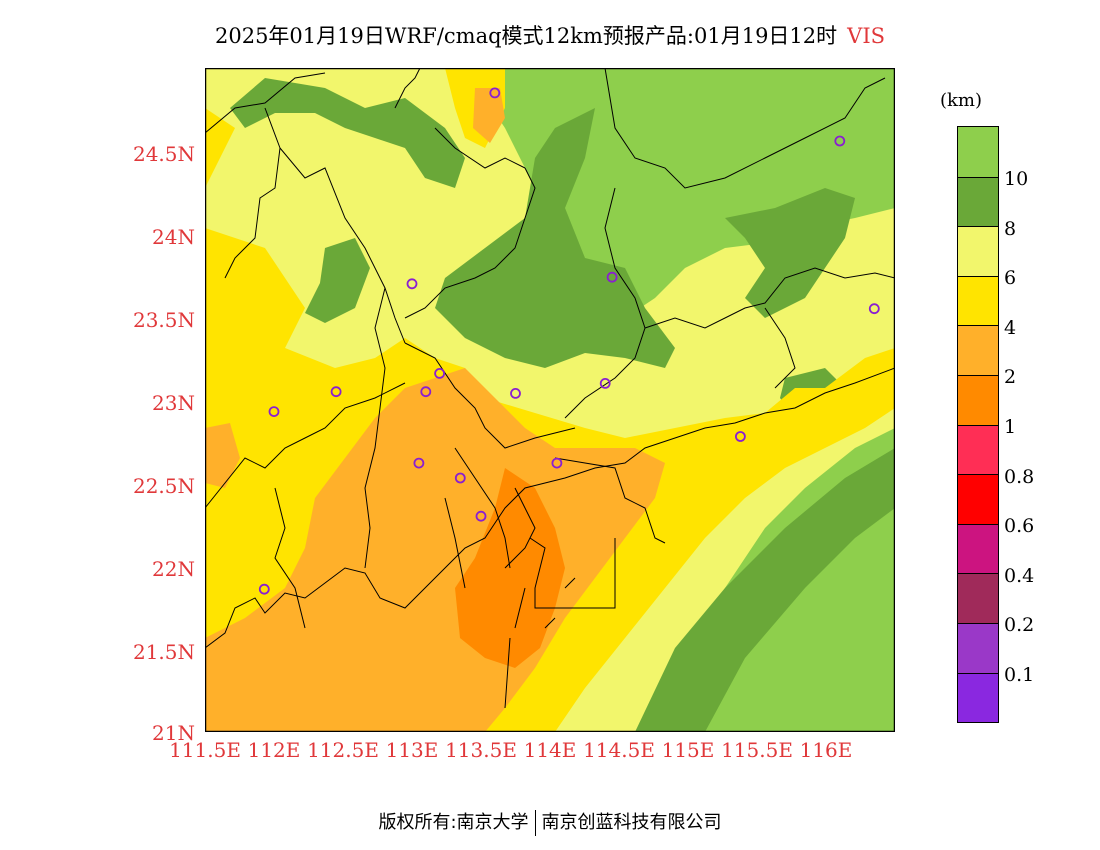 The image size is (1100, 850). What do you see at coordinates (631, 822) in the screenshot?
I see `copyright-company: 南京创蓝科技有限公司` at bounding box center [631, 822].